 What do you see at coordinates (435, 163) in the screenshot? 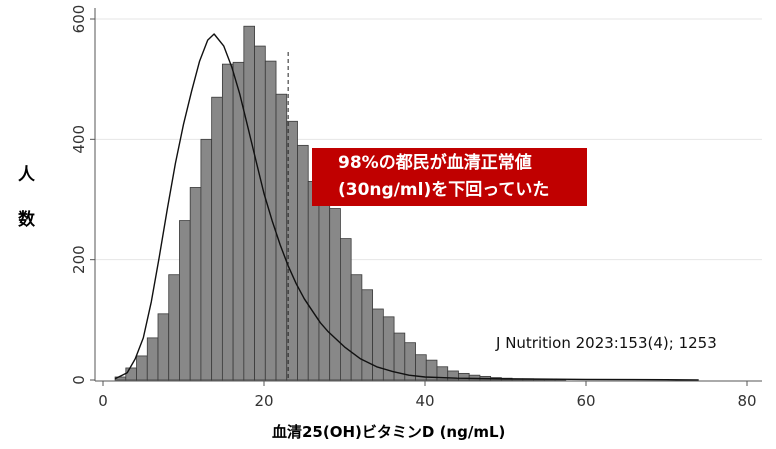
I see `callout-line-1: 98%の都民が血清正常値` at bounding box center [435, 163].